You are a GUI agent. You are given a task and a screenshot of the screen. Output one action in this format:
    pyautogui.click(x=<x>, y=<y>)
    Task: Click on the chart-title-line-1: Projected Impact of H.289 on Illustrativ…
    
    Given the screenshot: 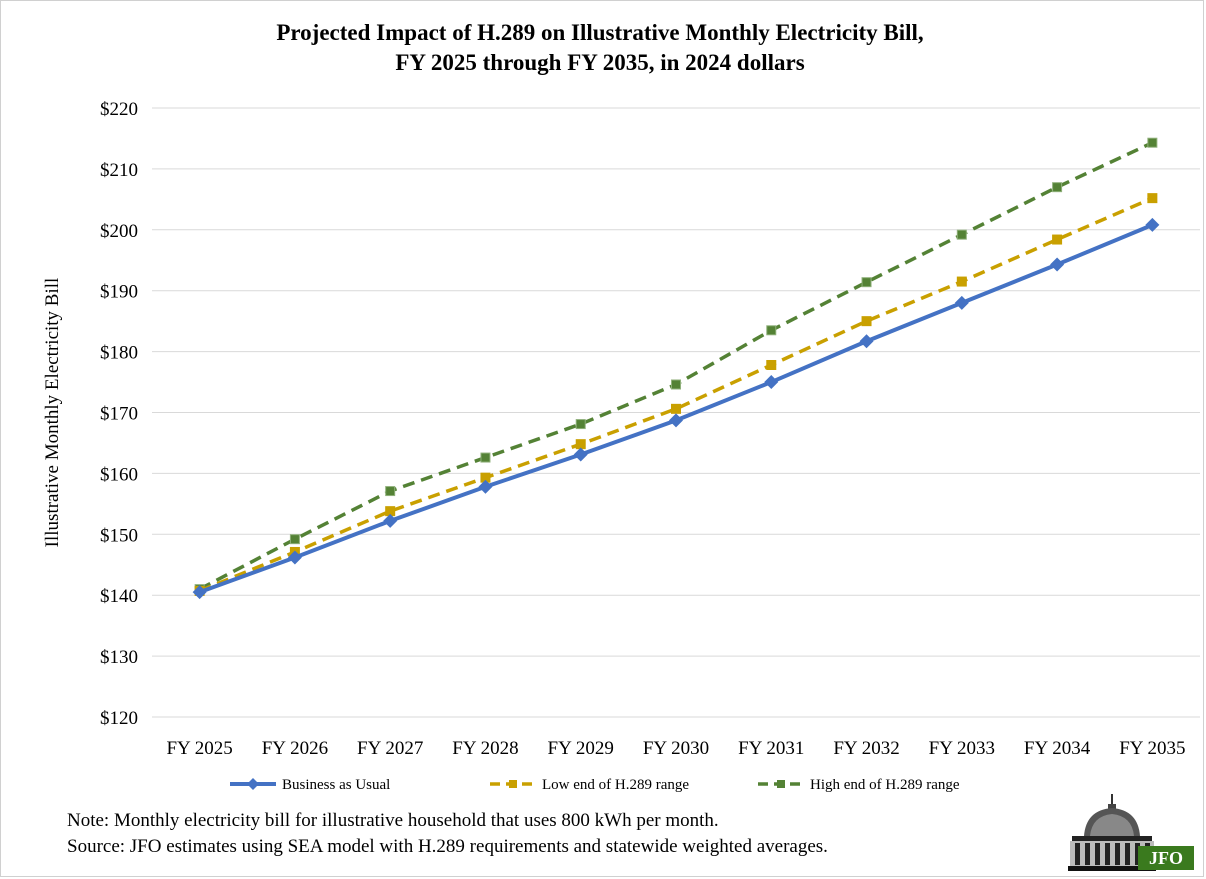 What is the action you would take?
    pyautogui.click(x=600, y=32)
    